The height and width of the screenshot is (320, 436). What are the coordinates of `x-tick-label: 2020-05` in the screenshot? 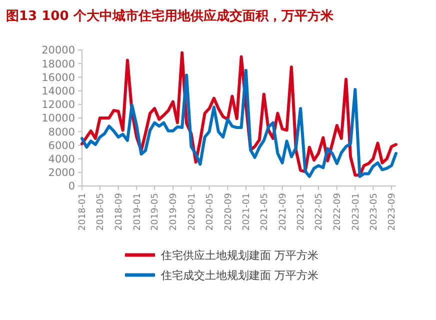 It's located at (210, 212).